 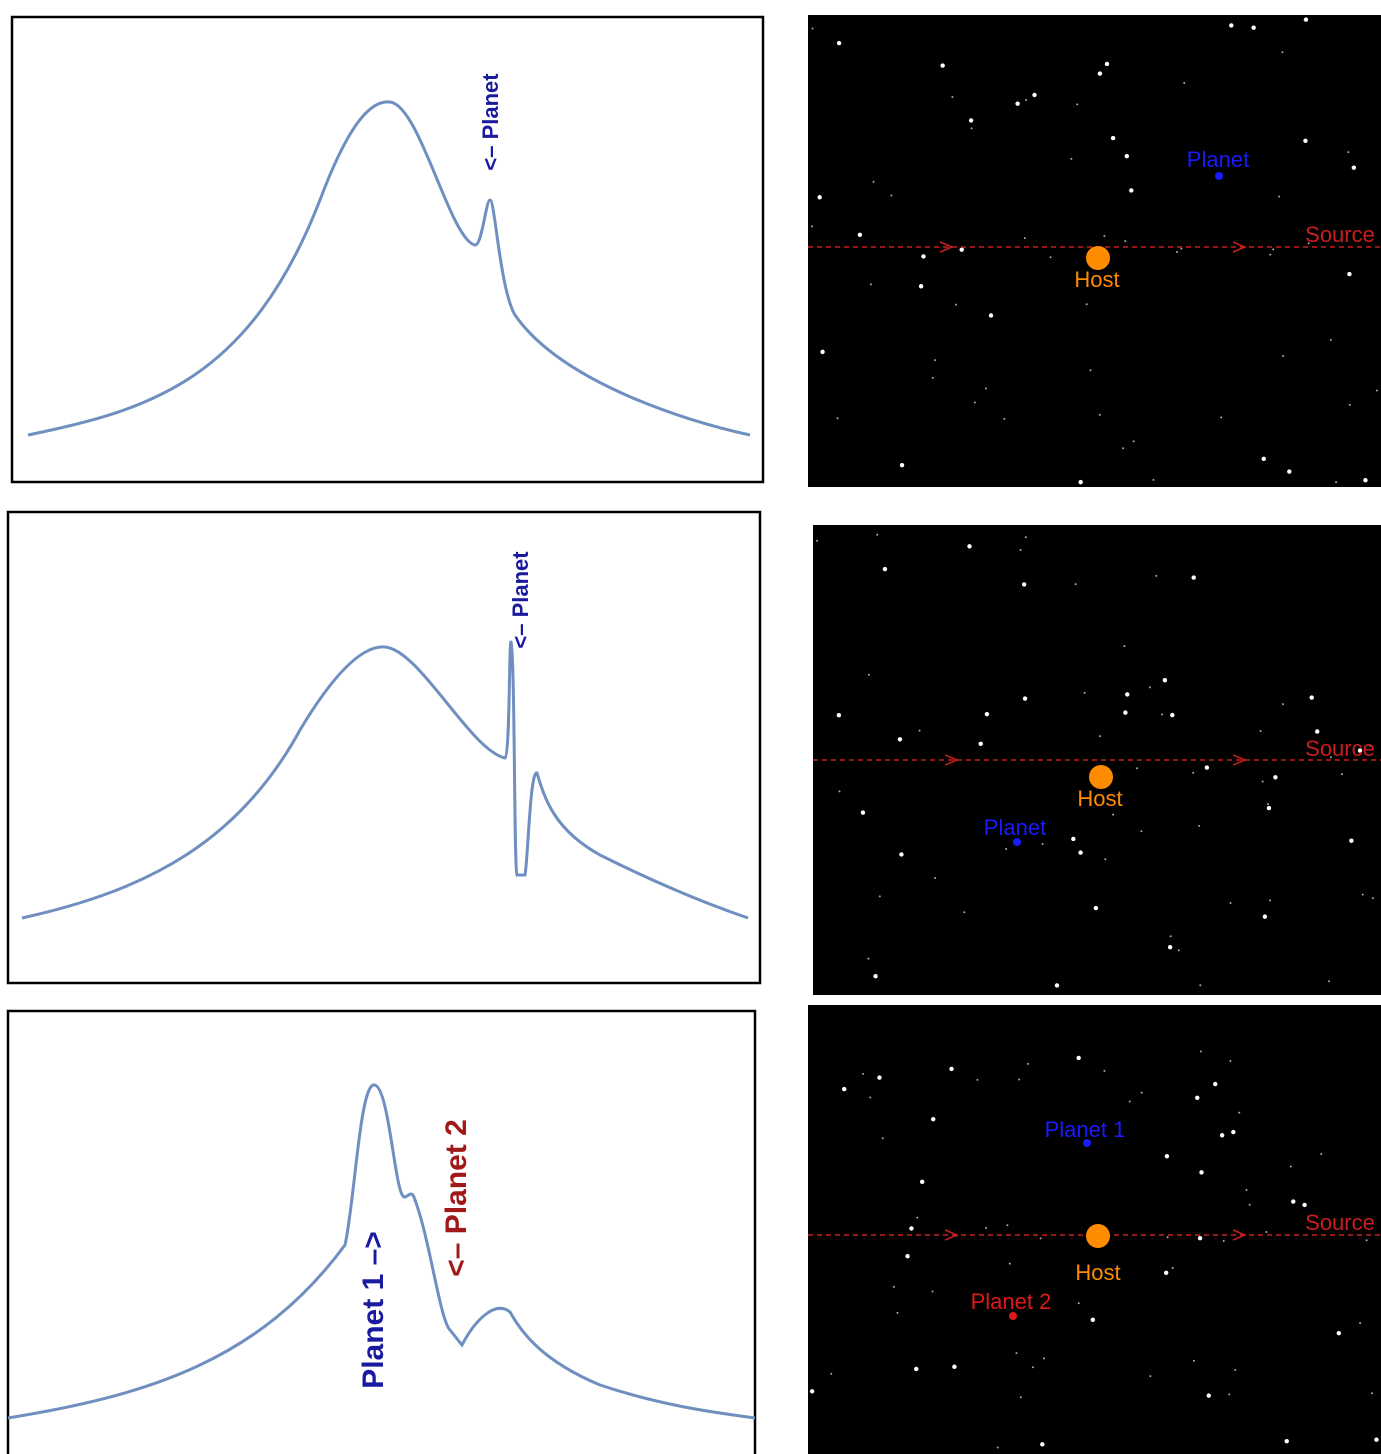 What do you see at coordinates (1011, 1301) in the screenshot?
I see `planet-label: Planet 2` at bounding box center [1011, 1301].